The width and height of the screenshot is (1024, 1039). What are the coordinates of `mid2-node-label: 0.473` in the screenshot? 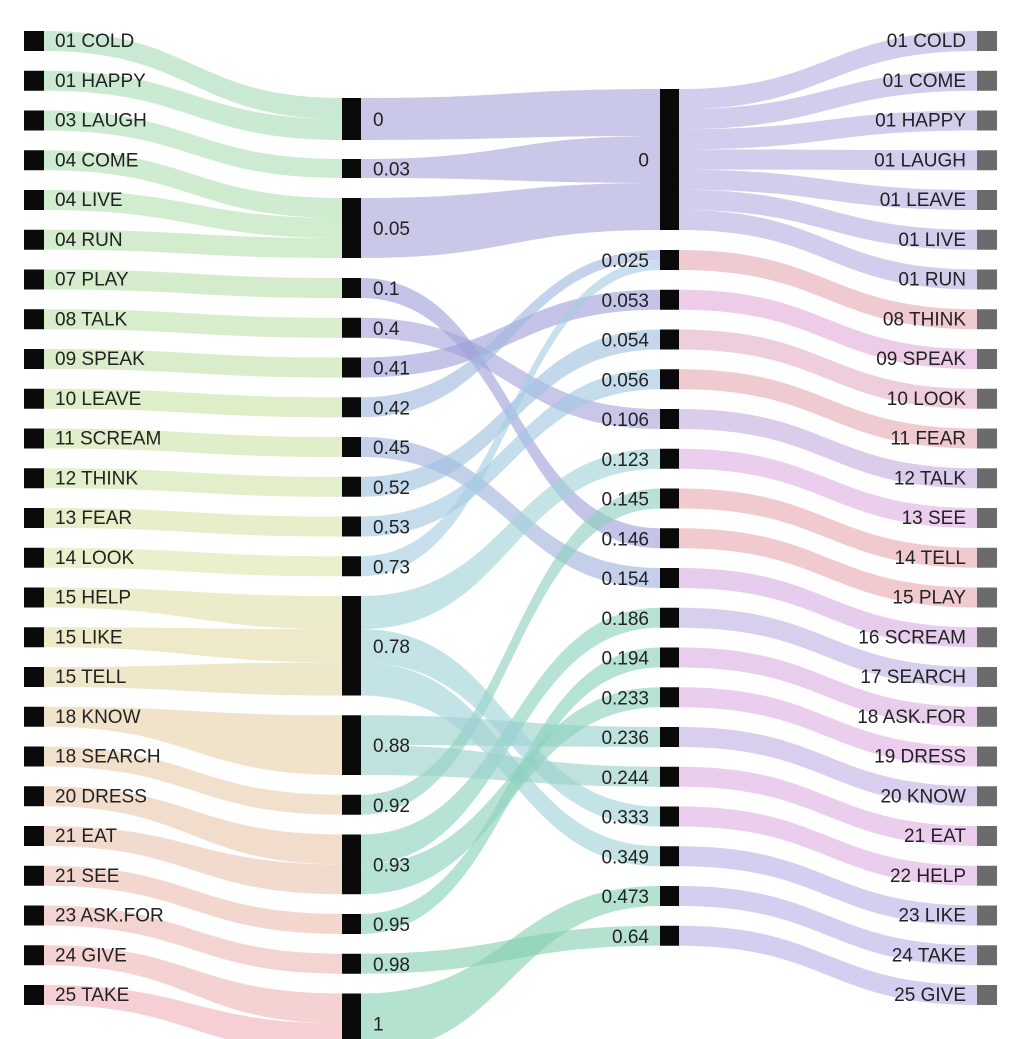 It's located at (625, 897).